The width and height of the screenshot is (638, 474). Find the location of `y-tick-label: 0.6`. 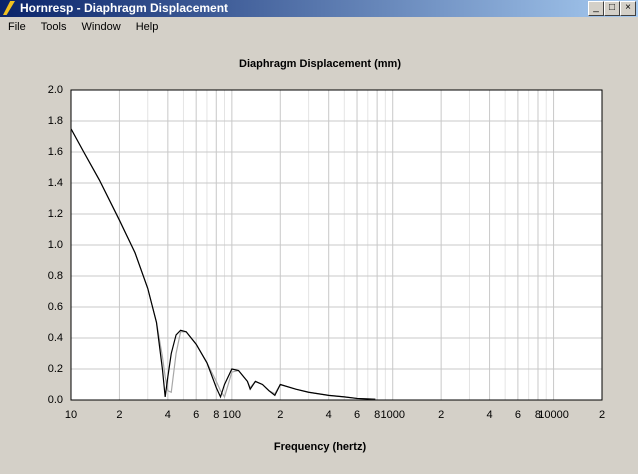

y-tick-label: 0.6 is located at coordinates (55, 307).